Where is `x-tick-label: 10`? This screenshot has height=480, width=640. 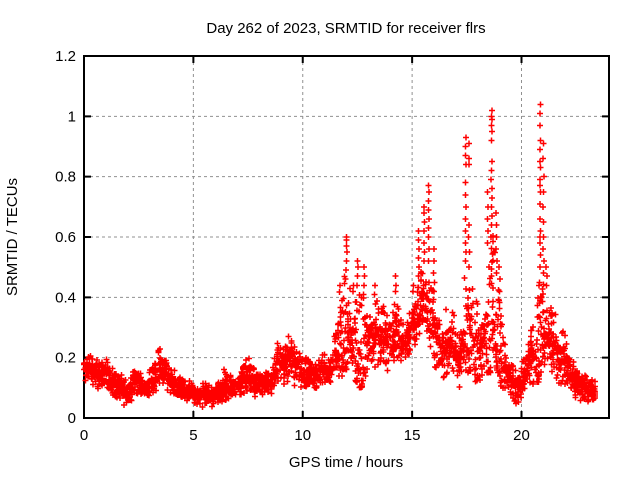 x-tick-label: 10 is located at coordinates (302, 435).